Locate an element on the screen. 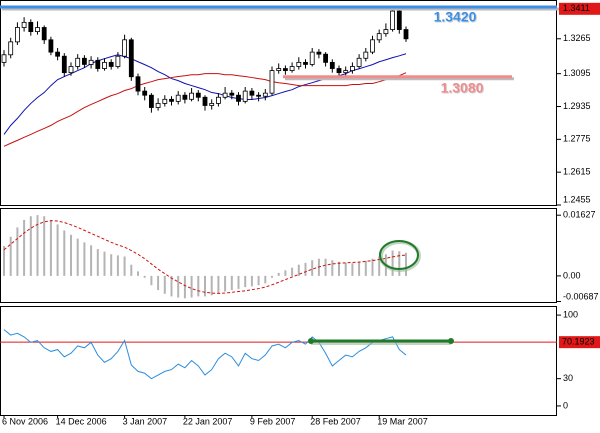 The width and height of the screenshot is (600, 433). price-marker-box is located at coordinates (579, 8).